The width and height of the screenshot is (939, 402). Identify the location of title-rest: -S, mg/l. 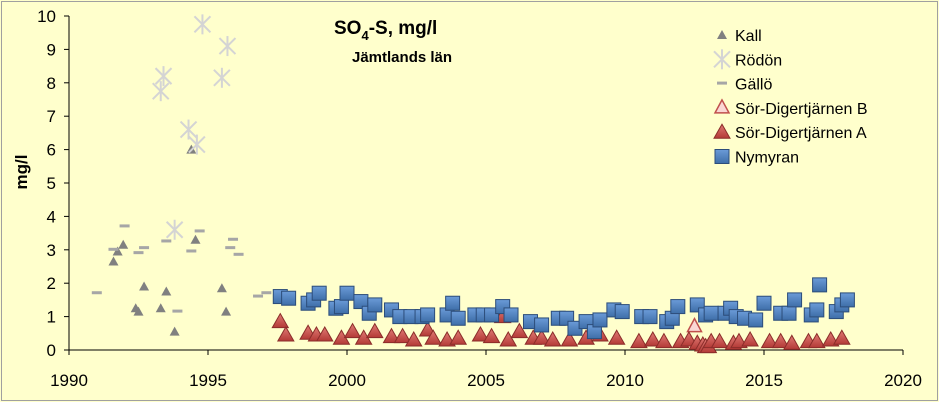
(403, 28).